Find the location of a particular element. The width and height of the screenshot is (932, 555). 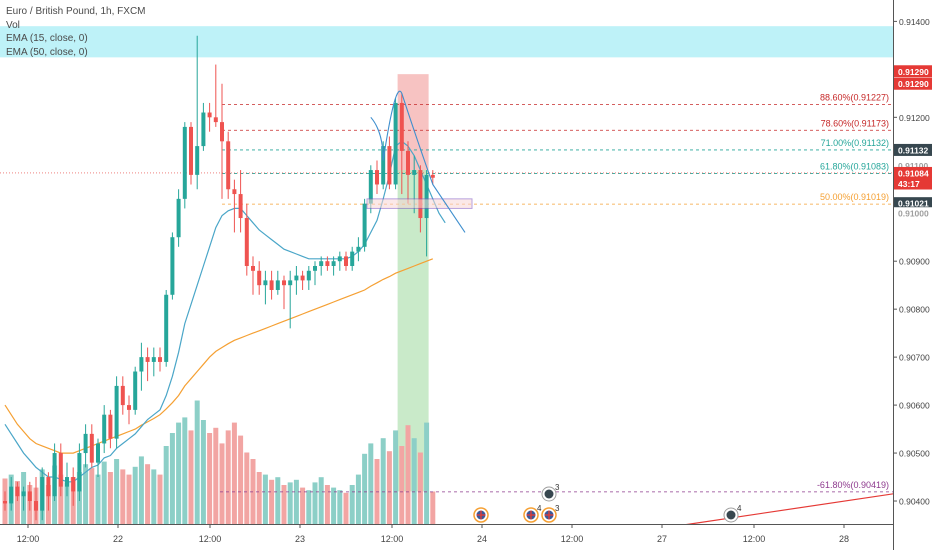

fib-level-label: 61.80%(0.91083) is located at coordinates (854, 166).